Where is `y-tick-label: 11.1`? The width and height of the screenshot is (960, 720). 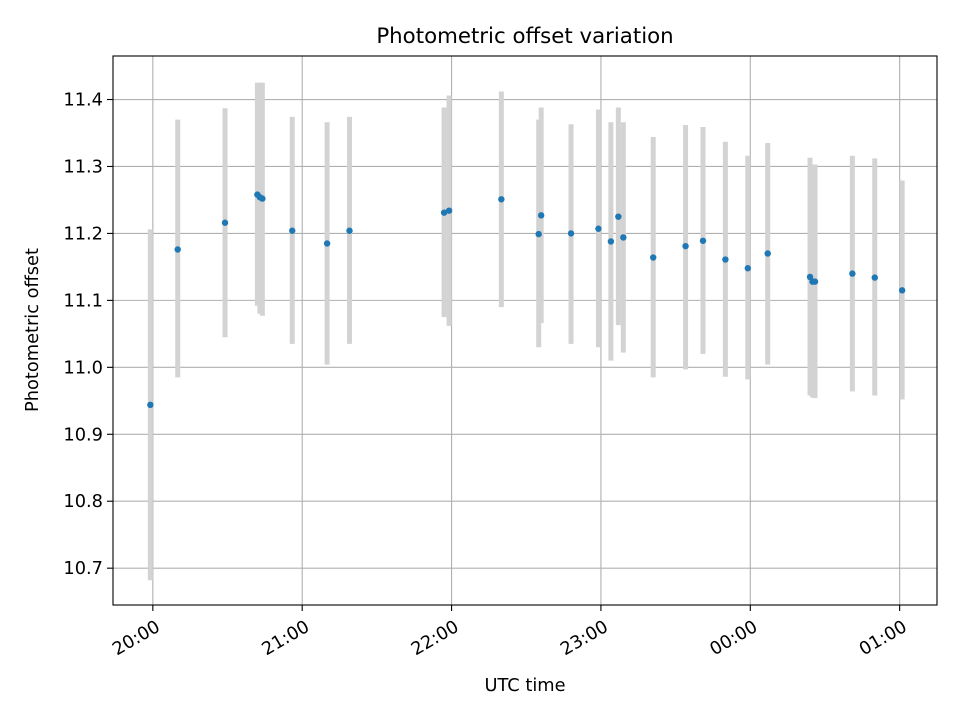
y-tick-label: 11.1 is located at coordinates (83, 300).